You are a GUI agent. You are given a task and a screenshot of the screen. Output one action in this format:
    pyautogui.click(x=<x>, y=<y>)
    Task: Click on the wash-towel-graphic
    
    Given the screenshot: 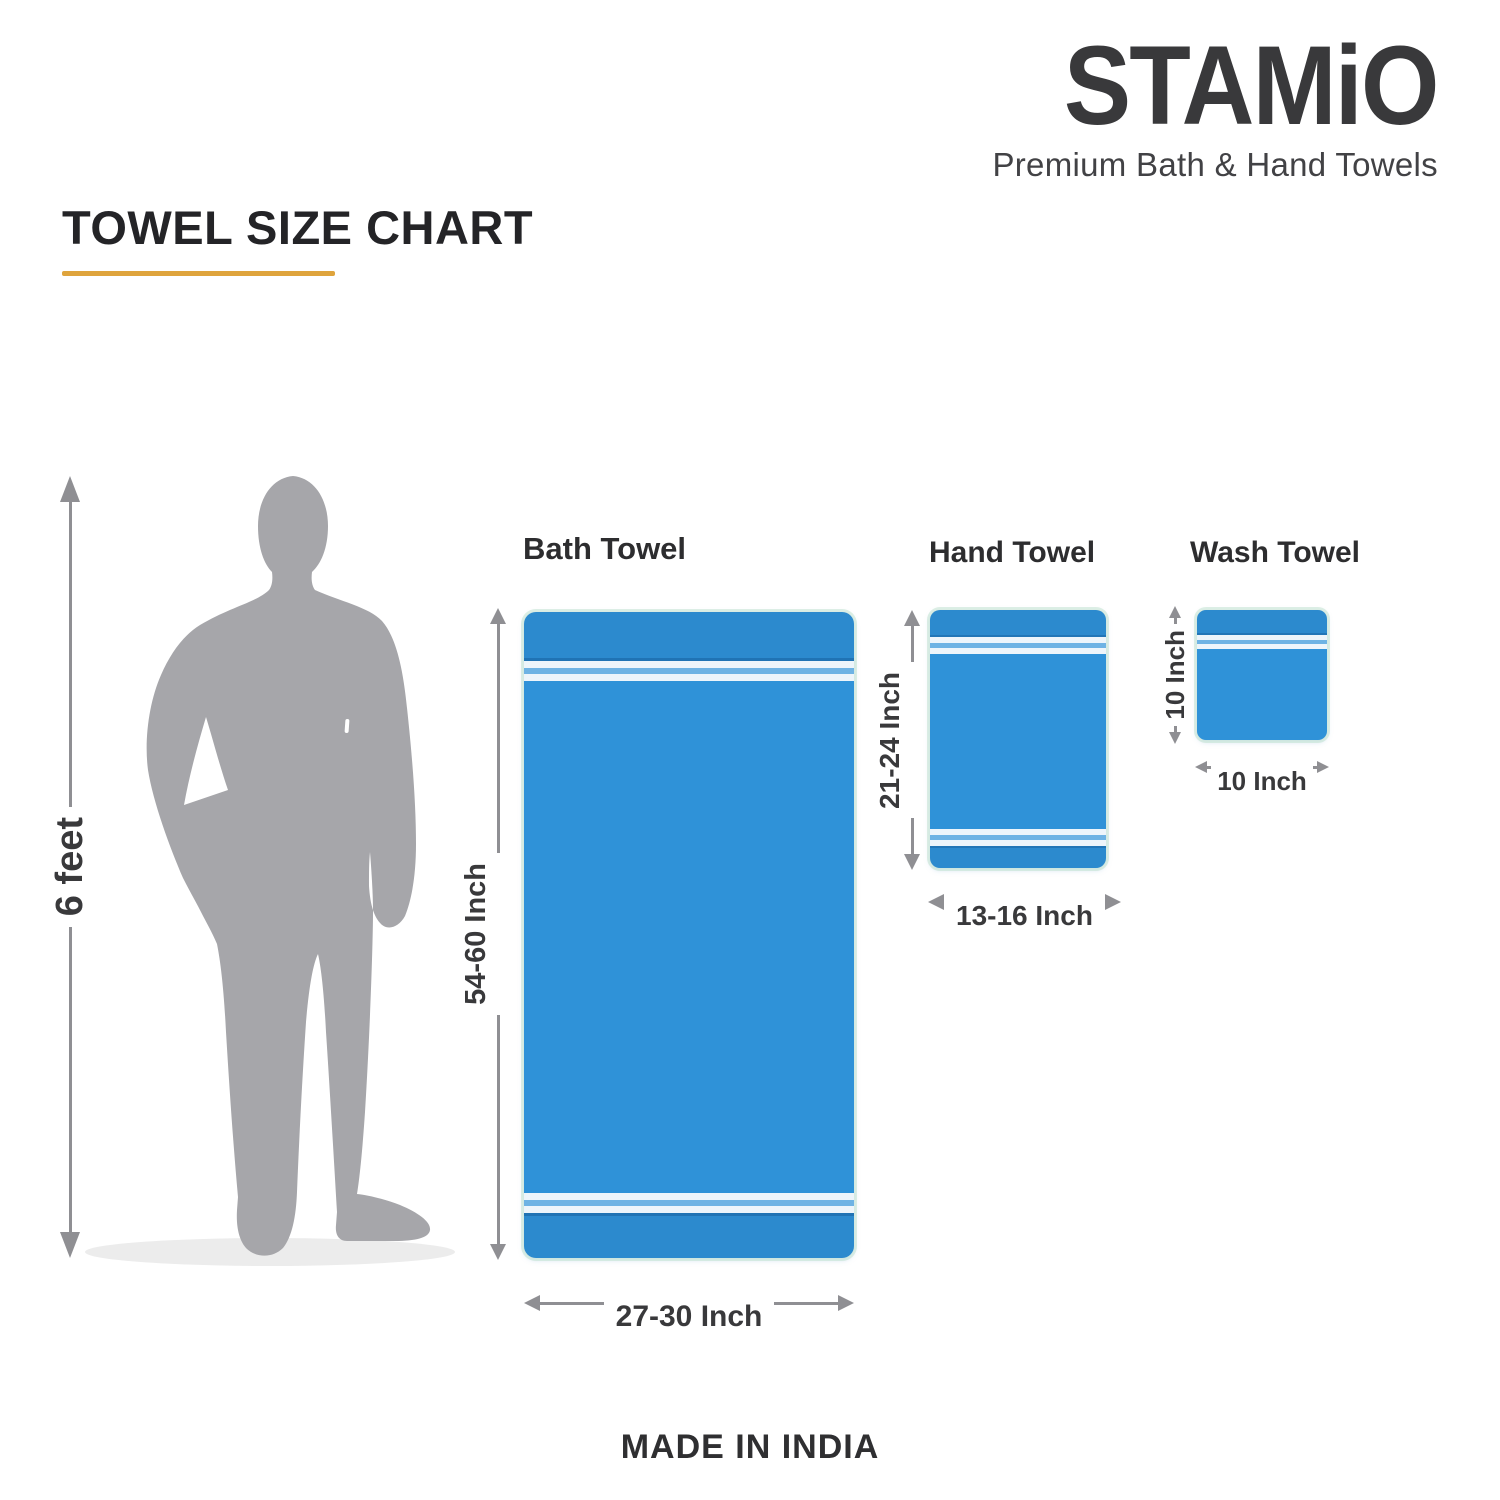 What is the action you would take?
    pyautogui.click(x=1262, y=675)
    